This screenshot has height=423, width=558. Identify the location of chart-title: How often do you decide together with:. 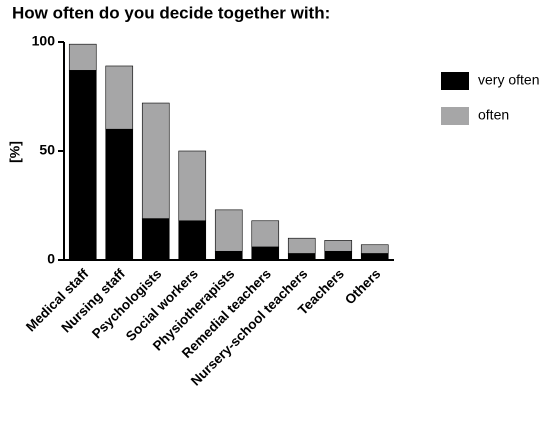
(171, 12).